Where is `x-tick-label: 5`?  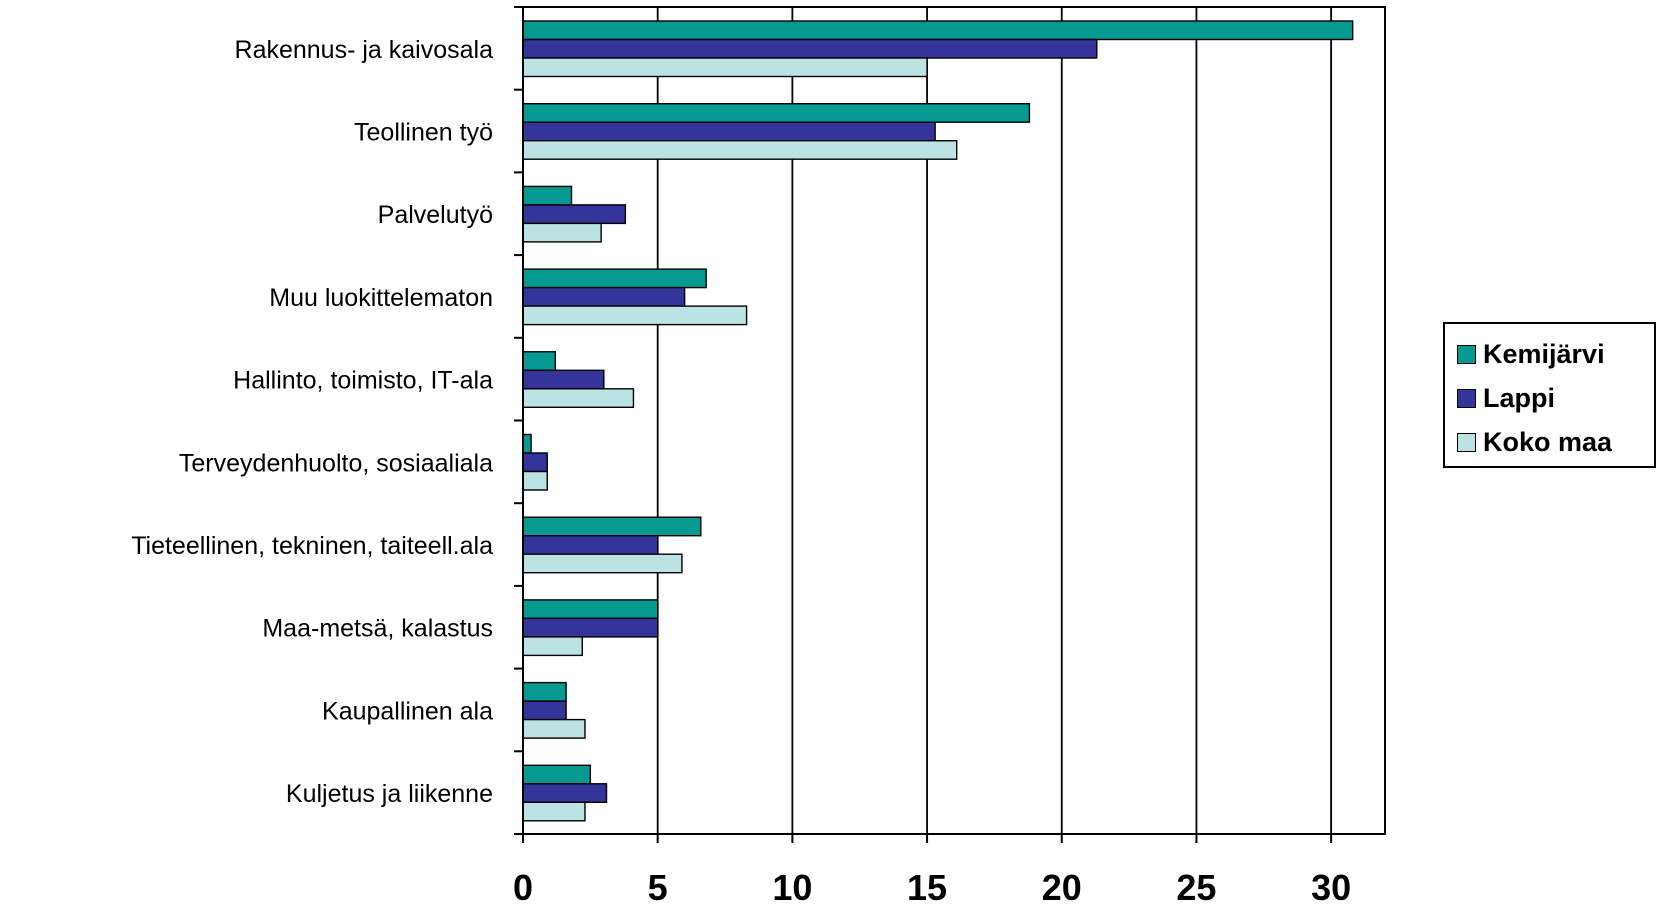 x-tick-label: 5 is located at coordinates (658, 886).